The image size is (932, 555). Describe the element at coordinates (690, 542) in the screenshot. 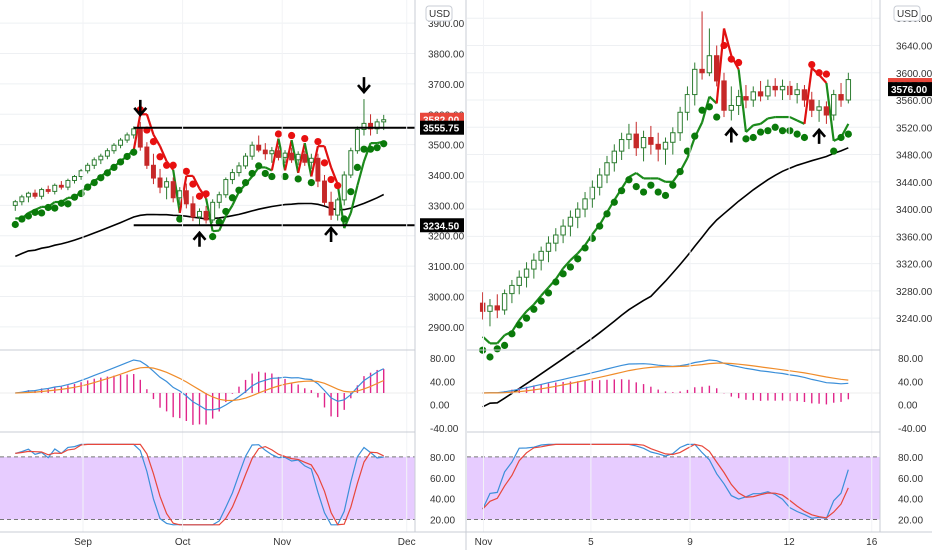

I see `right-x-tick-label: 9` at that location.